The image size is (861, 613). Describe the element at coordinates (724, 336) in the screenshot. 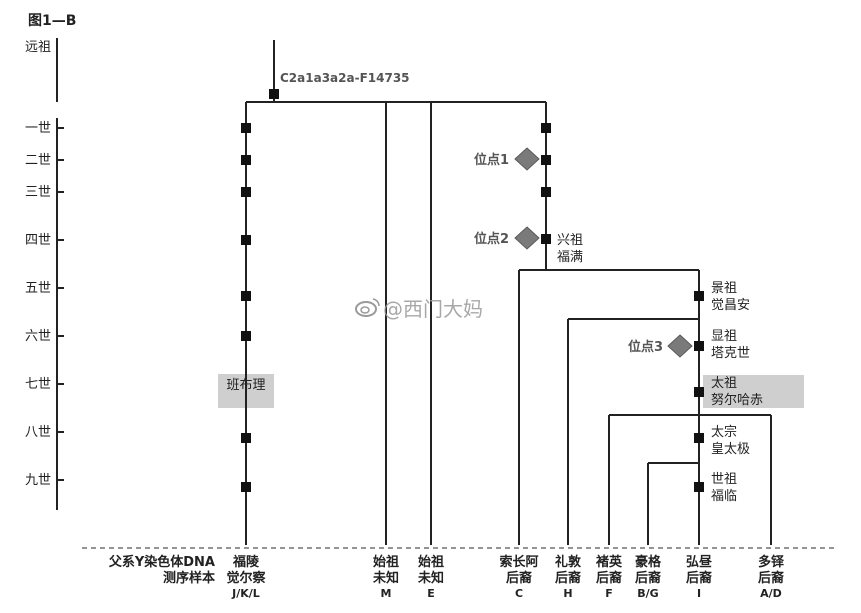

I see `svg-text: 显祖` at that location.